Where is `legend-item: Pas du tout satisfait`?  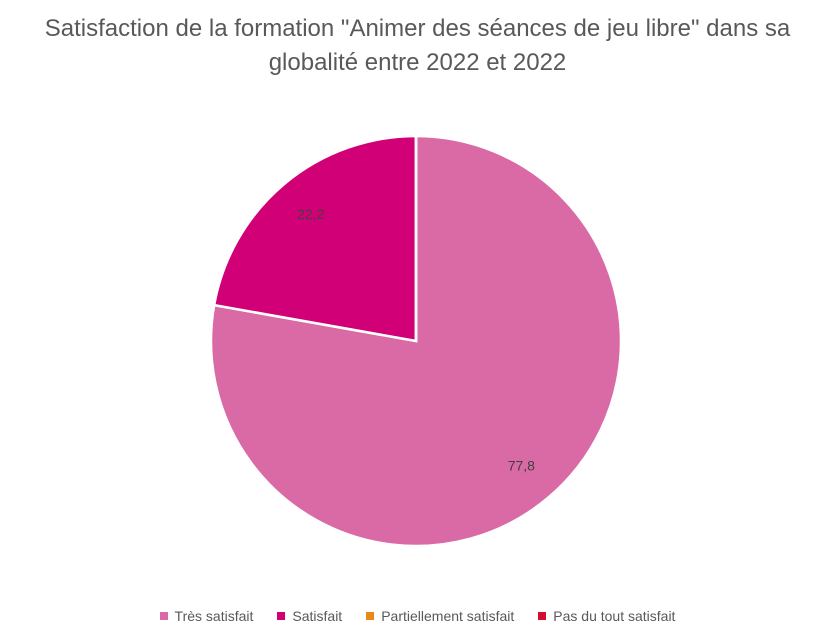
legend-item: Pas du tout satisfait is located at coordinates (606, 616).